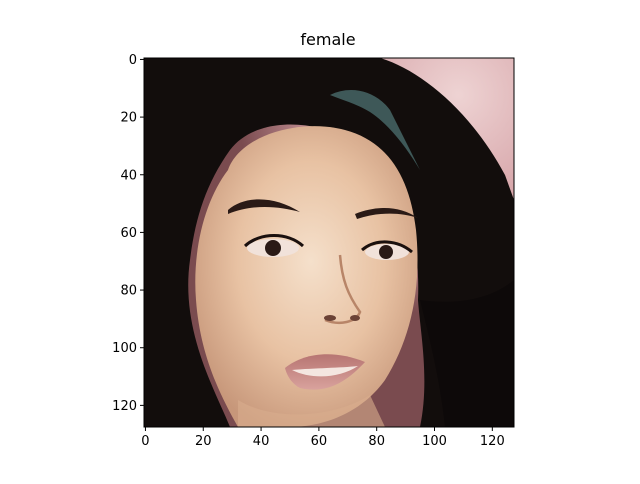  What do you see at coordinates (128, 291) in the screenshot?
I see `y-tick-label: 80` at bounding box center [128, 291].